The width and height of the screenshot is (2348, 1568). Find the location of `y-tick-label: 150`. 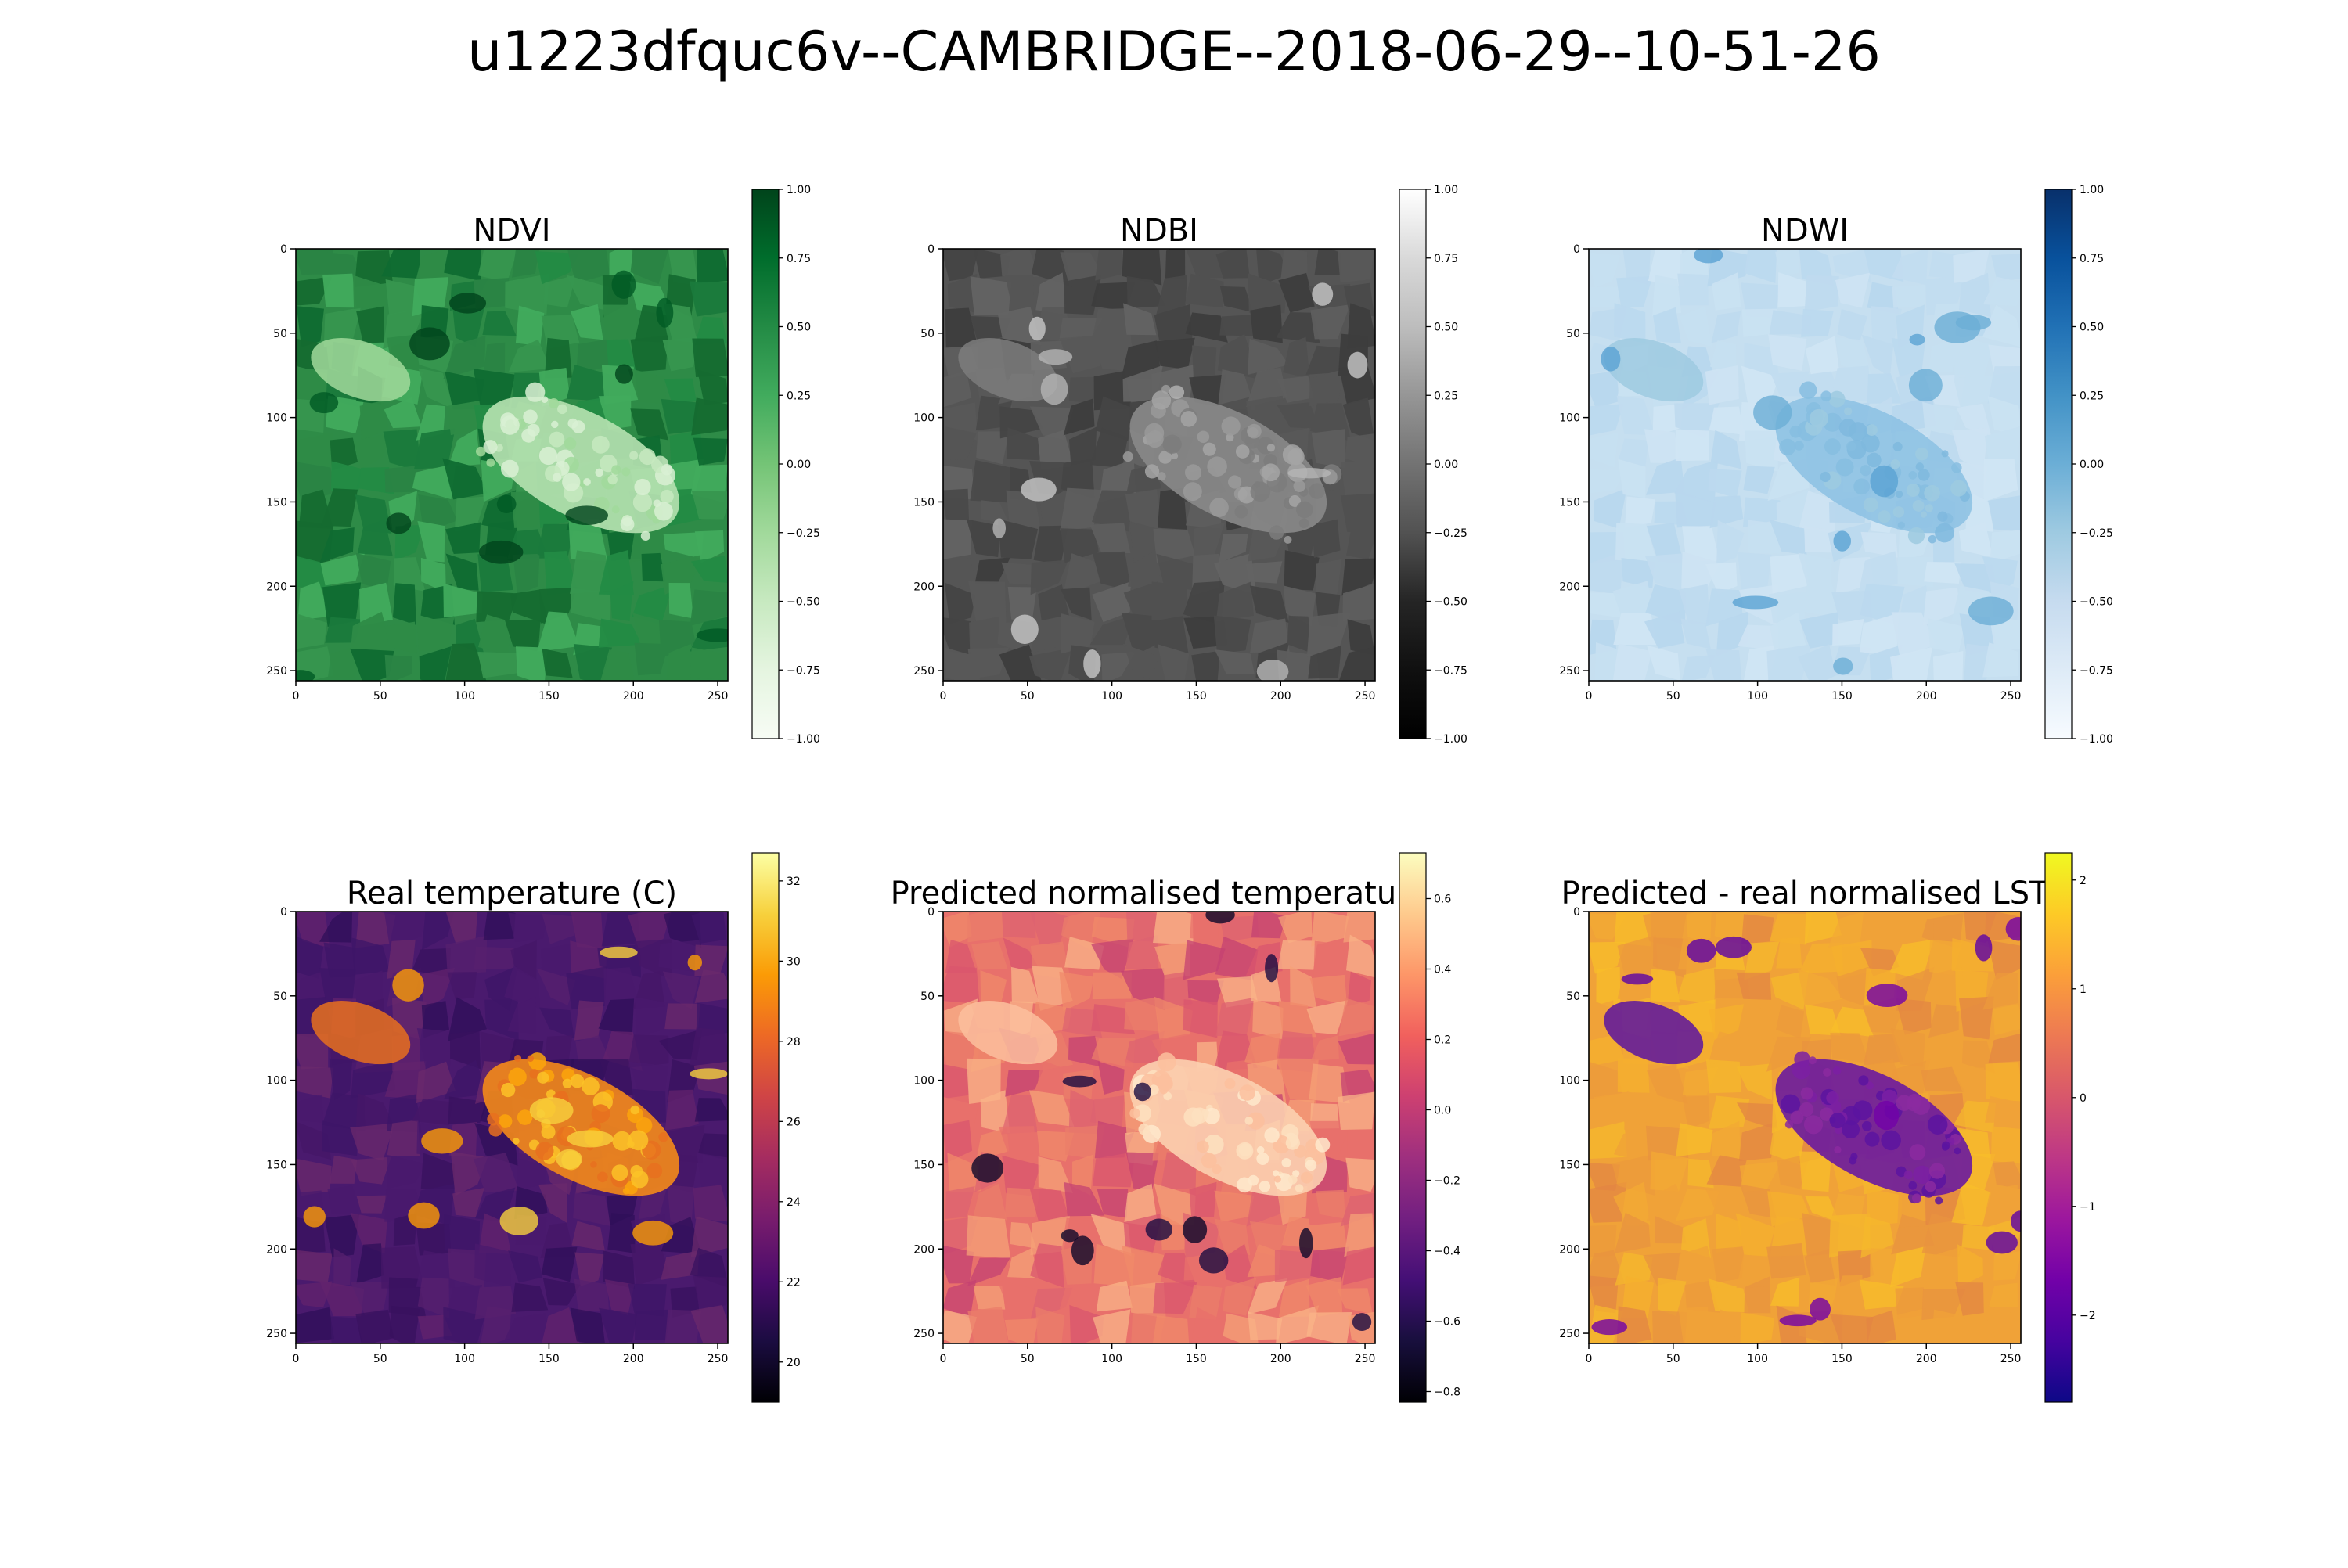

y-tick-label: 150 is located at coordinates (1569, 1165).